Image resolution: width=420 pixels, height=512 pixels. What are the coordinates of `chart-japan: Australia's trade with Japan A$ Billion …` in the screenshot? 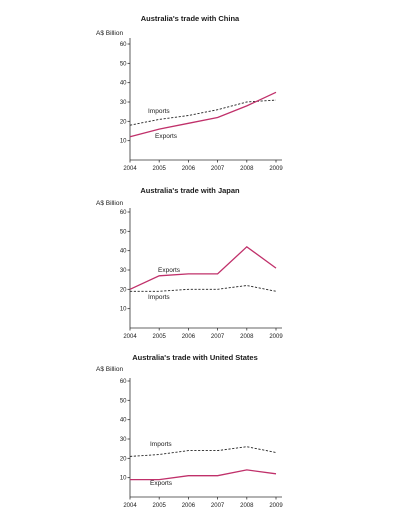 It's located at (189, 263).